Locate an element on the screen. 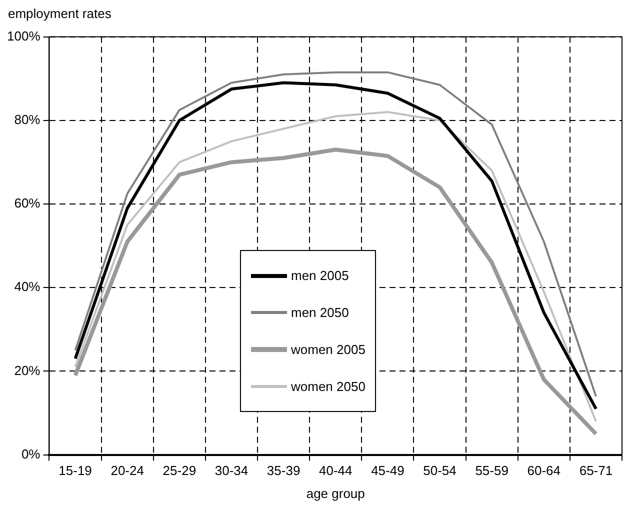 Image resolution: width=634 pixels, height=510 pixels. x-tick-label: 35-39 is located at coordinates (283, 470).